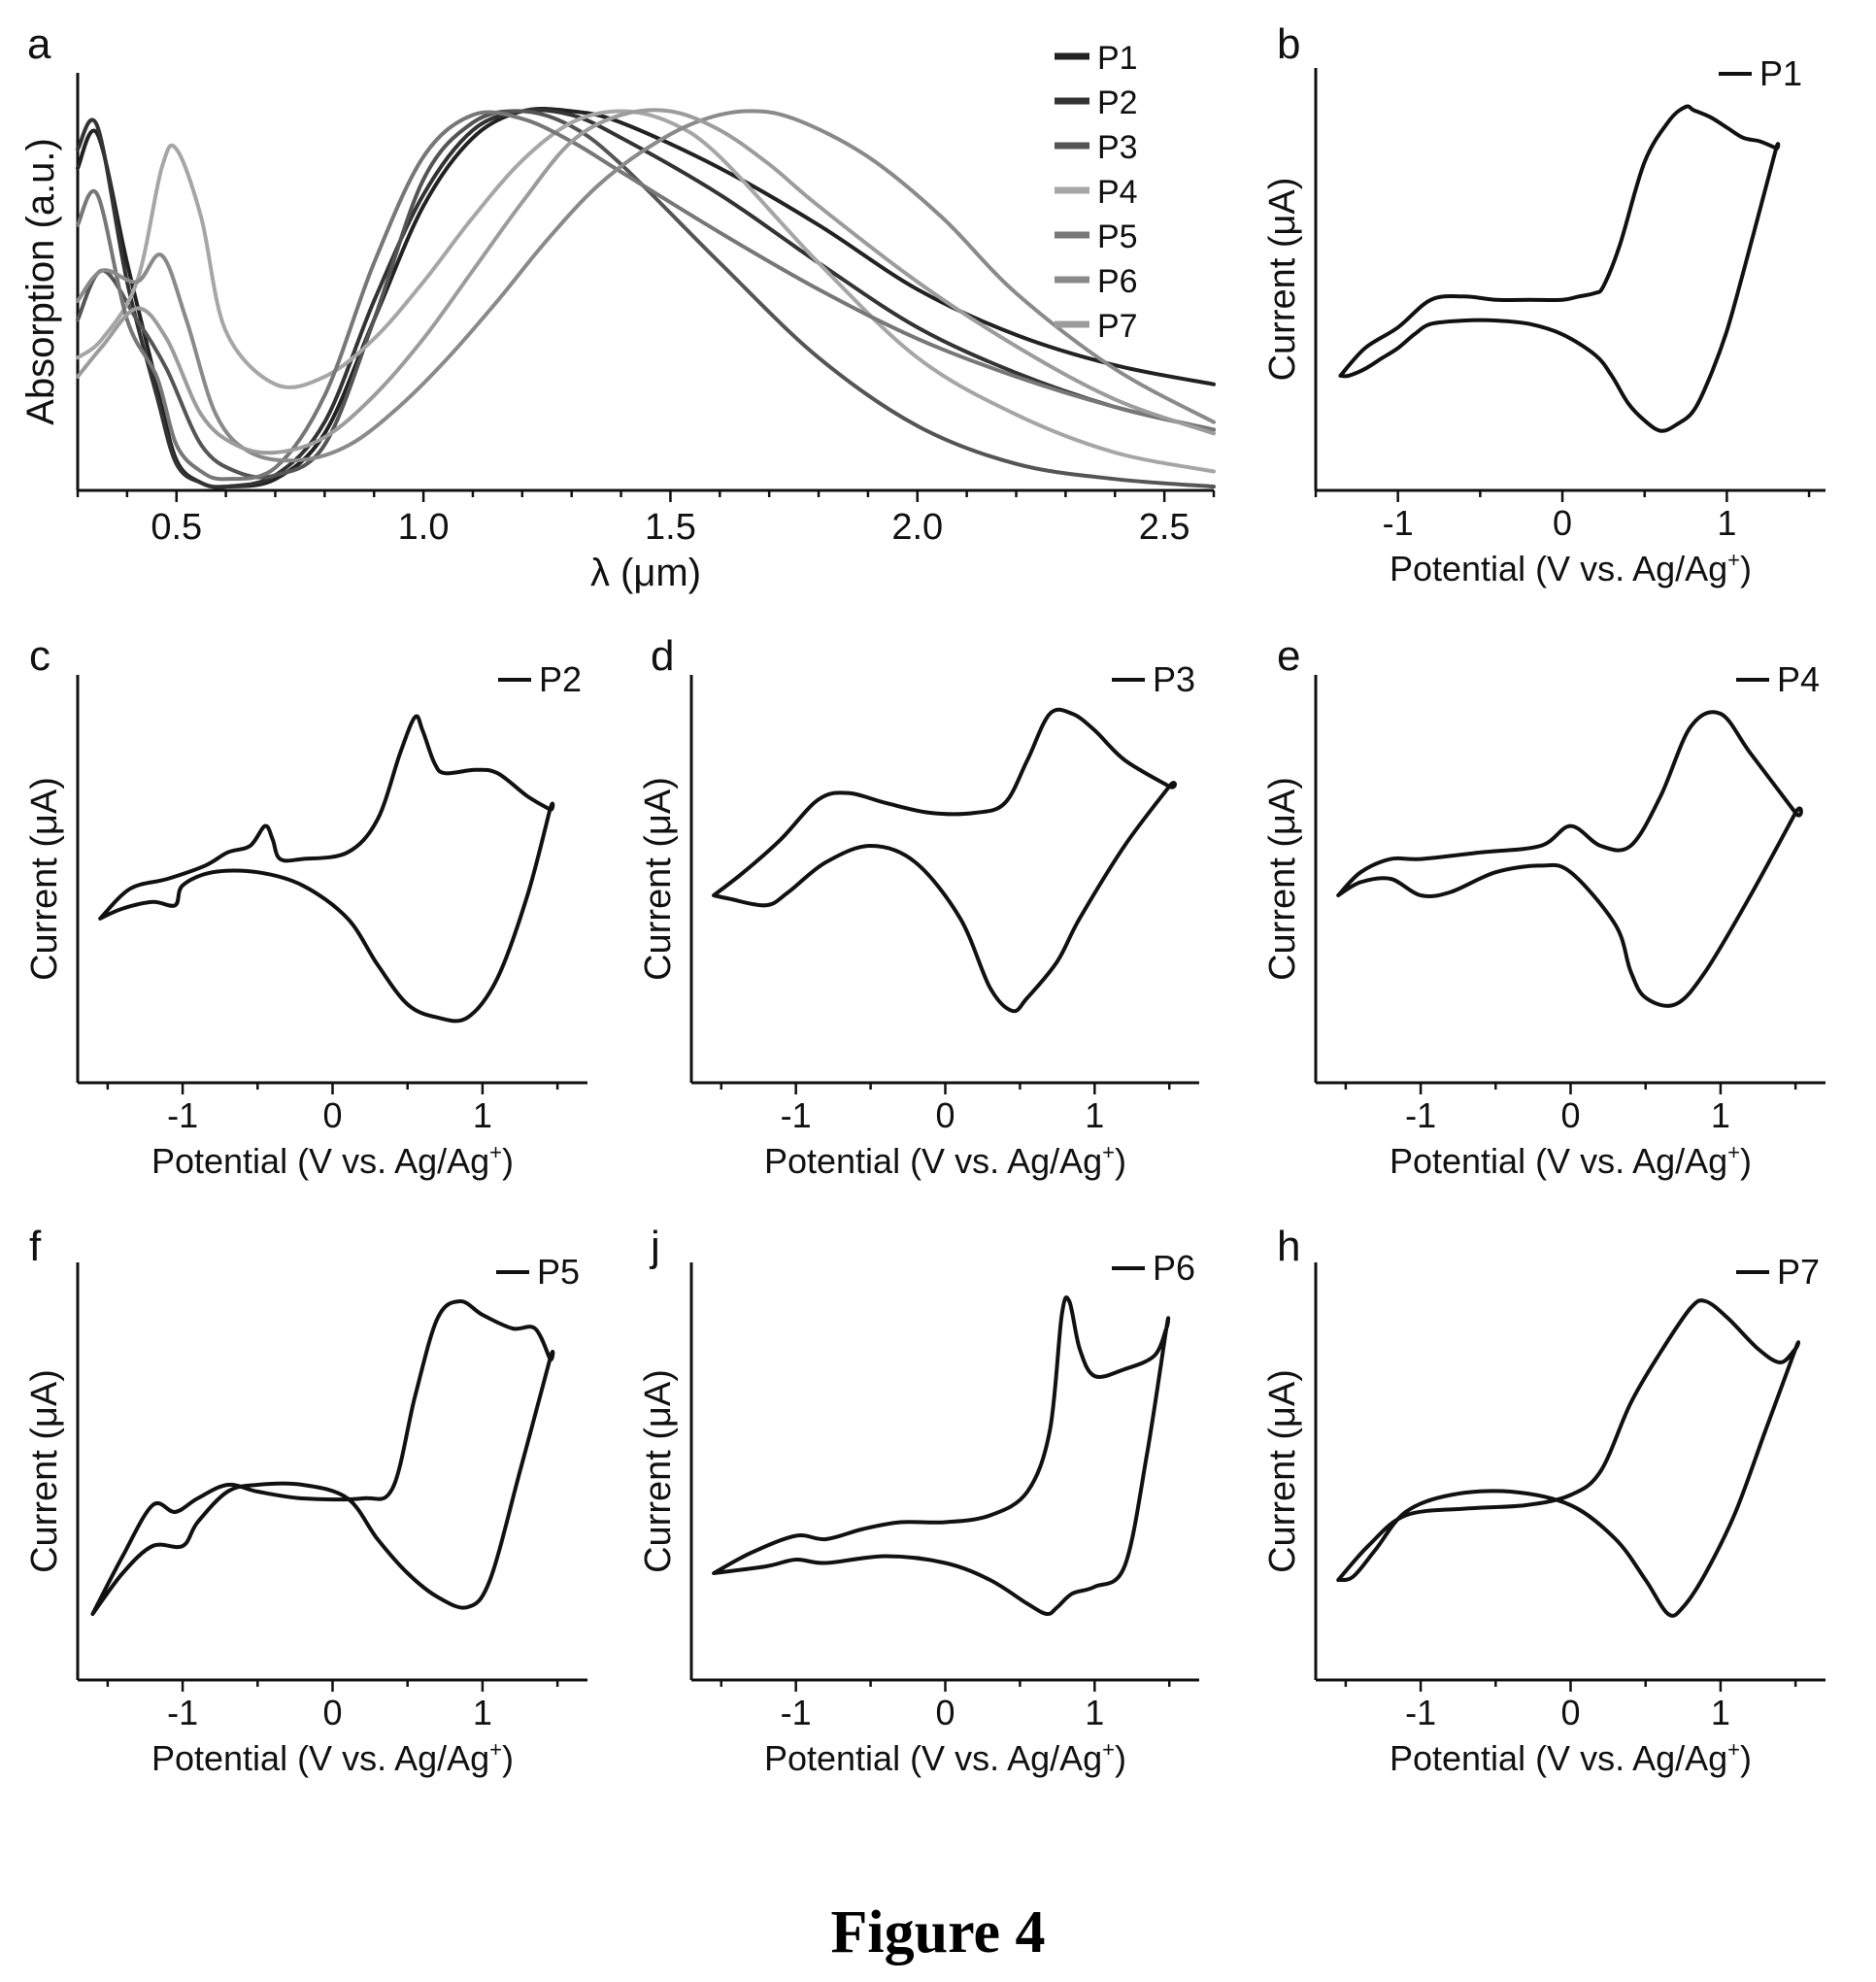 This screenshot has height=1982, width=1876. I want to click on cv-curve-P6, so click(942, 1456).